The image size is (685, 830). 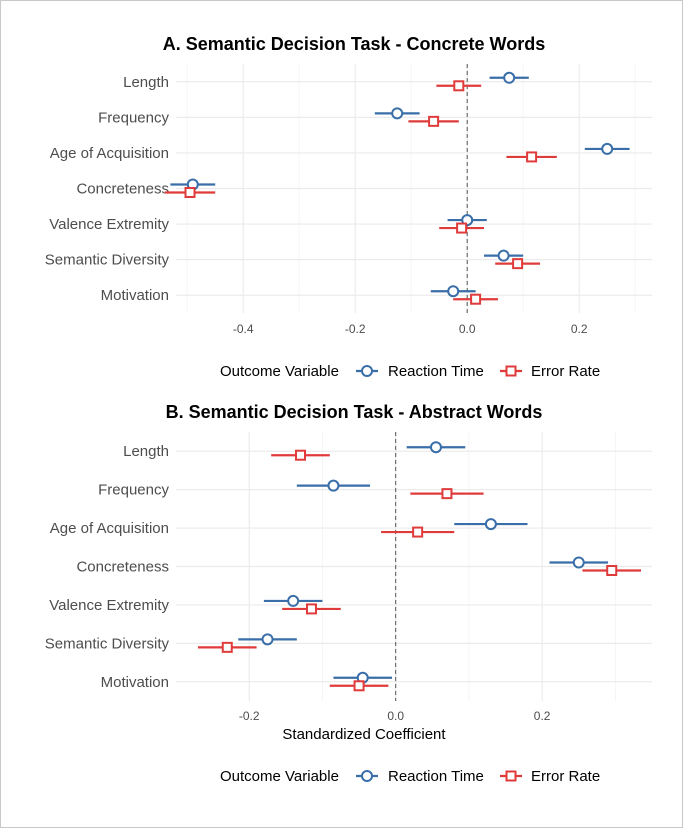 I want to click on x-tick-label: -0.4, so click(x=243, y=329).